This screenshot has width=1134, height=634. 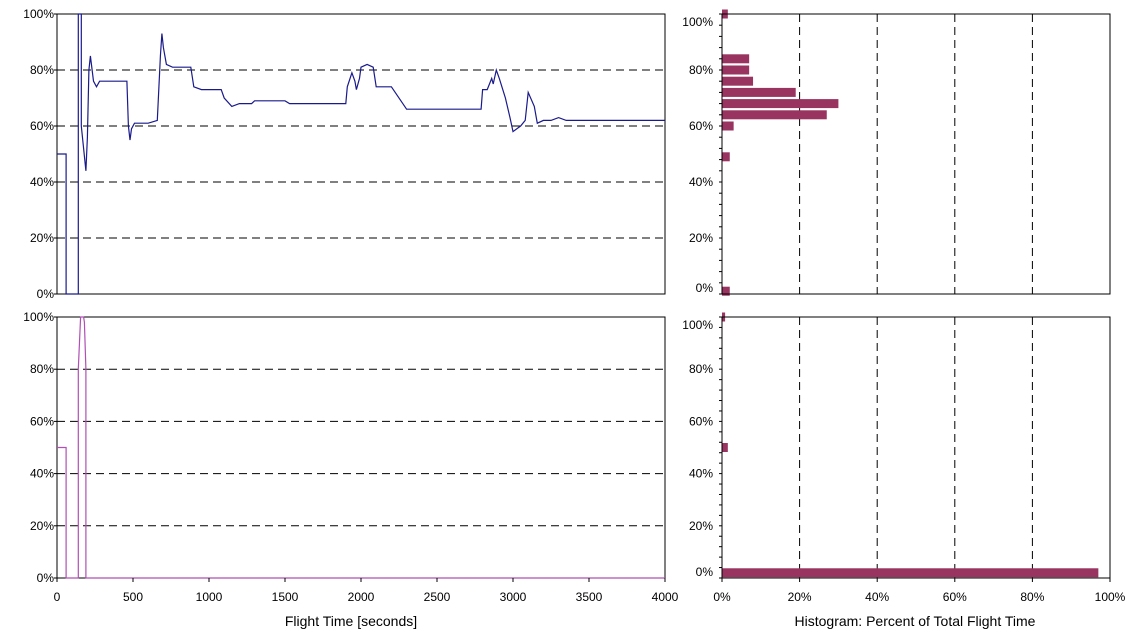 What do you see at coordinates (46, 294) in the screenshot?
I see `top-line-y-tick-label: 0%` at bounding box center [46, 294].